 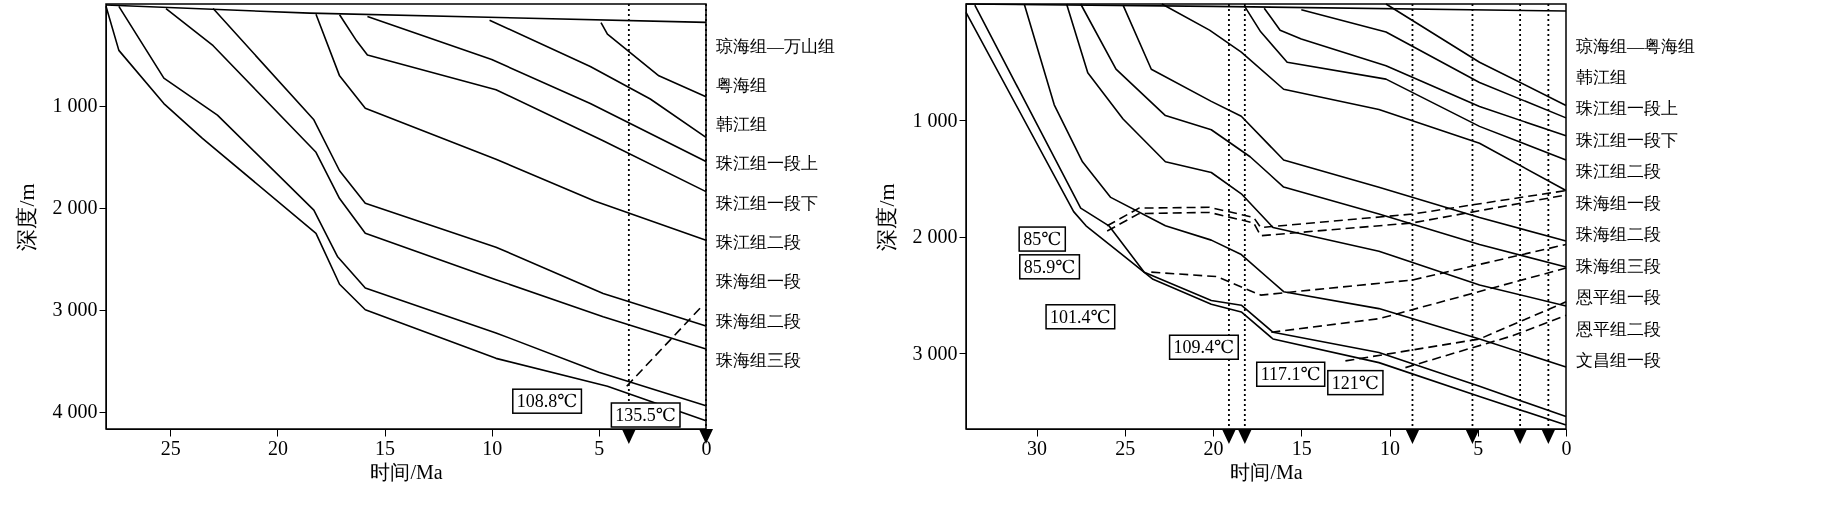 I want to click on annotation: 117.1℃, so click(x=1290, y=374).